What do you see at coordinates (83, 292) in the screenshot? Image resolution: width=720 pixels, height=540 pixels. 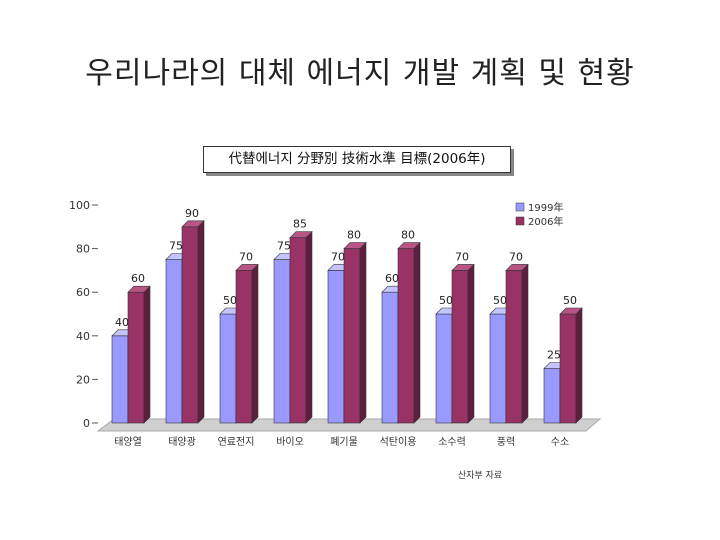 I see `y-tick-label: 60` at bounding box center [83, 292].